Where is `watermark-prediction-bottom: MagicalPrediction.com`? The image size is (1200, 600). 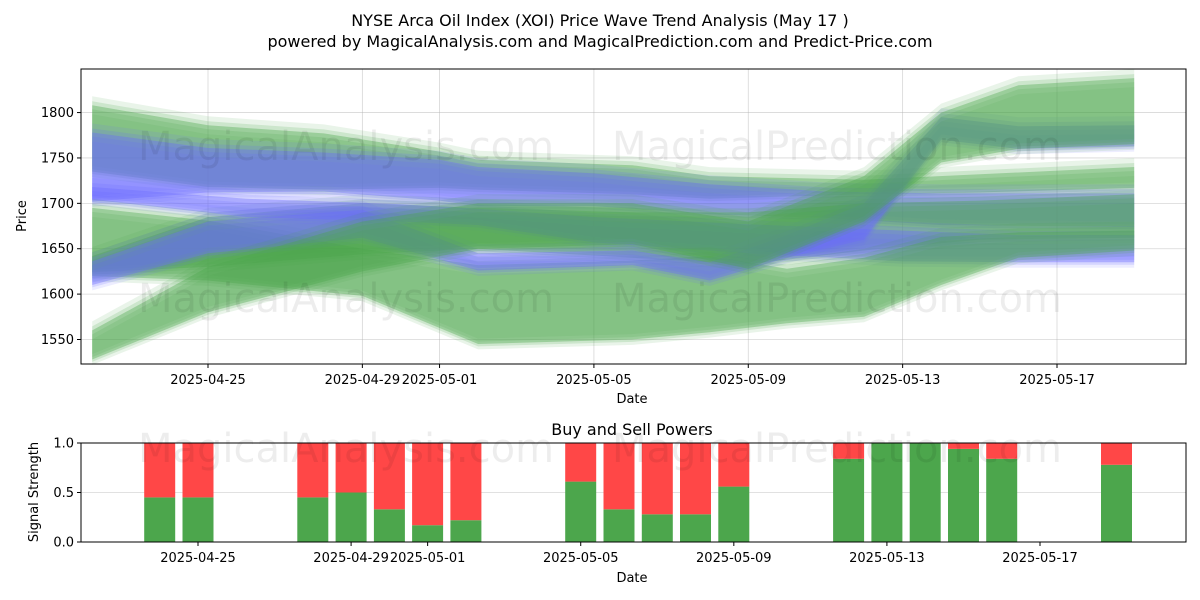
watermark-prediction-bottom: MagicalPrediction.com is located at coordinates (837, 449).